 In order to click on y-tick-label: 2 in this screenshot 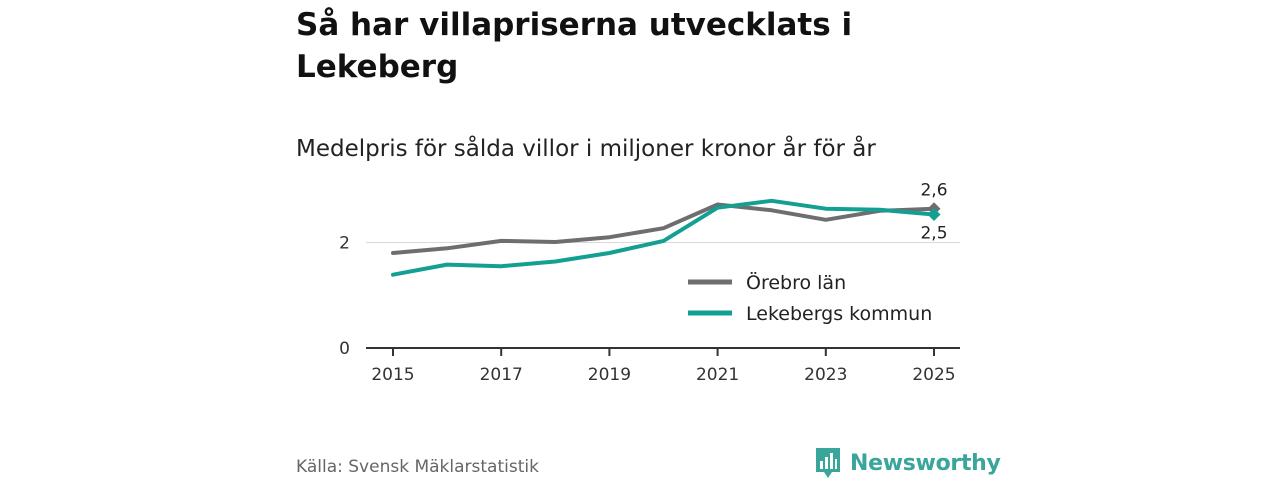, I will do `click(344, 243)`.